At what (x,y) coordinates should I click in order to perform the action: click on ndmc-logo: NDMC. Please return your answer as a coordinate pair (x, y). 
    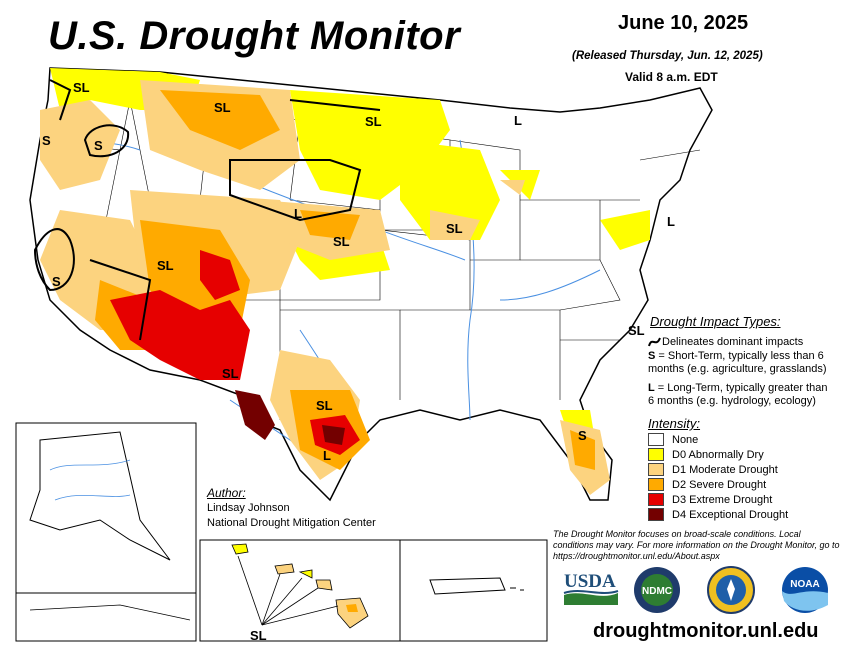
    Looking at the image, I should click on (657, 590).